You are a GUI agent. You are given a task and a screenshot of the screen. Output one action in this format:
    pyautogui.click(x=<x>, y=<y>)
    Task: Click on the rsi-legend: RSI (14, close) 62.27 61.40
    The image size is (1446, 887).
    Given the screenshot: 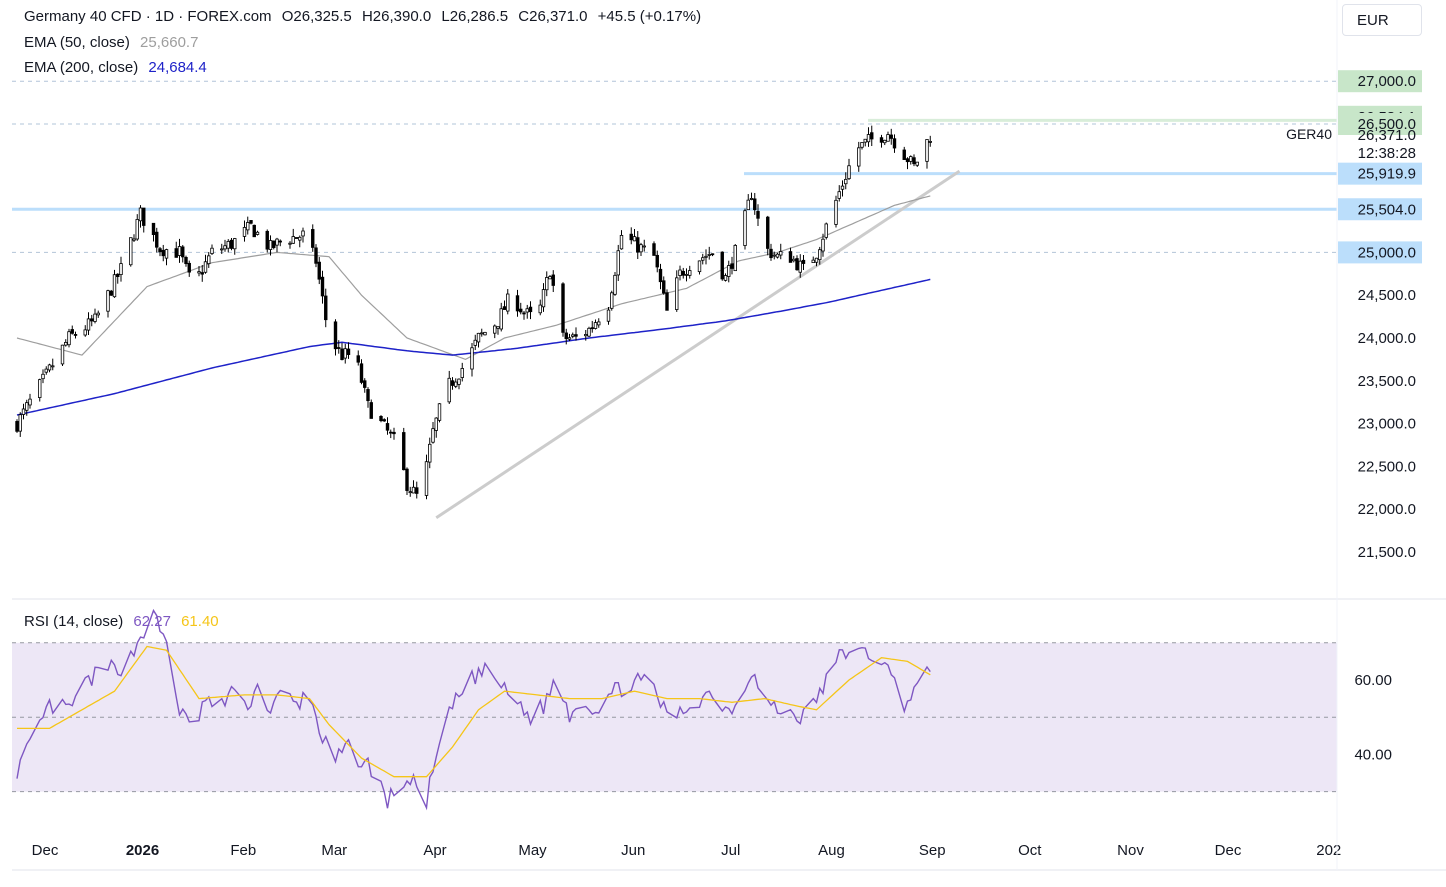 What is the action you would take?
    pyautogui.click(x=124, y=621)
    